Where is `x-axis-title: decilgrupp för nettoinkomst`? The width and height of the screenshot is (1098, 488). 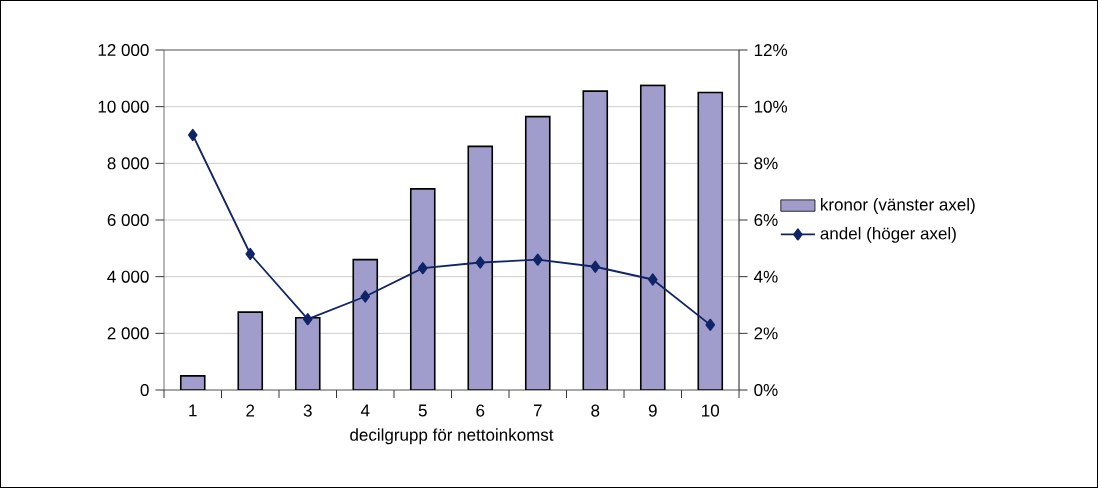
x-axis-title: decilgrupp för nettoinkomst is located at coordinates (452, 436).